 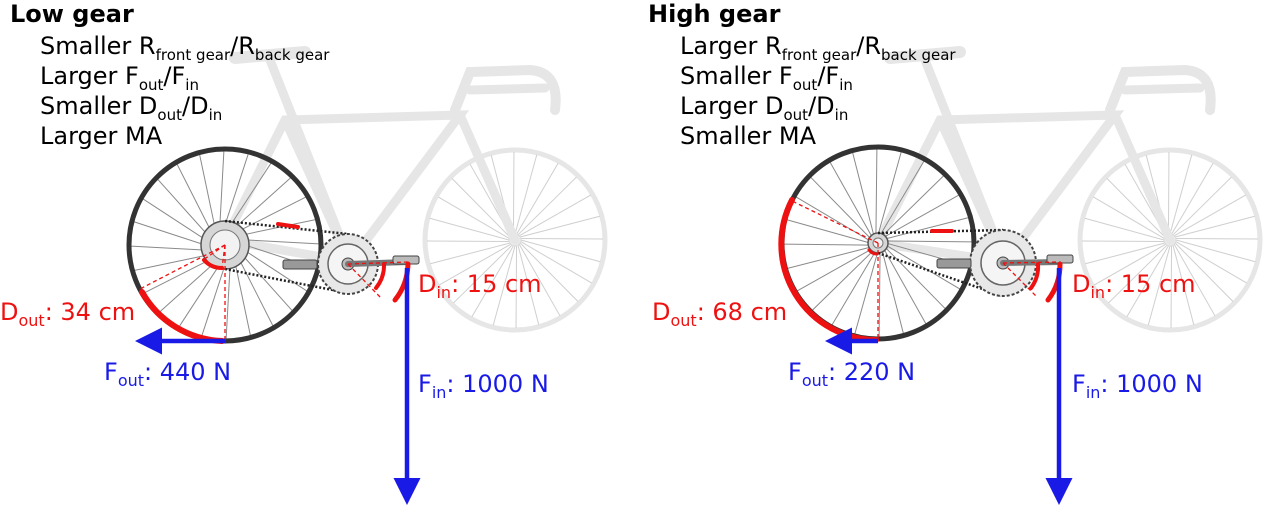 I want to click on high-ratio-line-4: Smaller MA, so click(x=748, y=136).